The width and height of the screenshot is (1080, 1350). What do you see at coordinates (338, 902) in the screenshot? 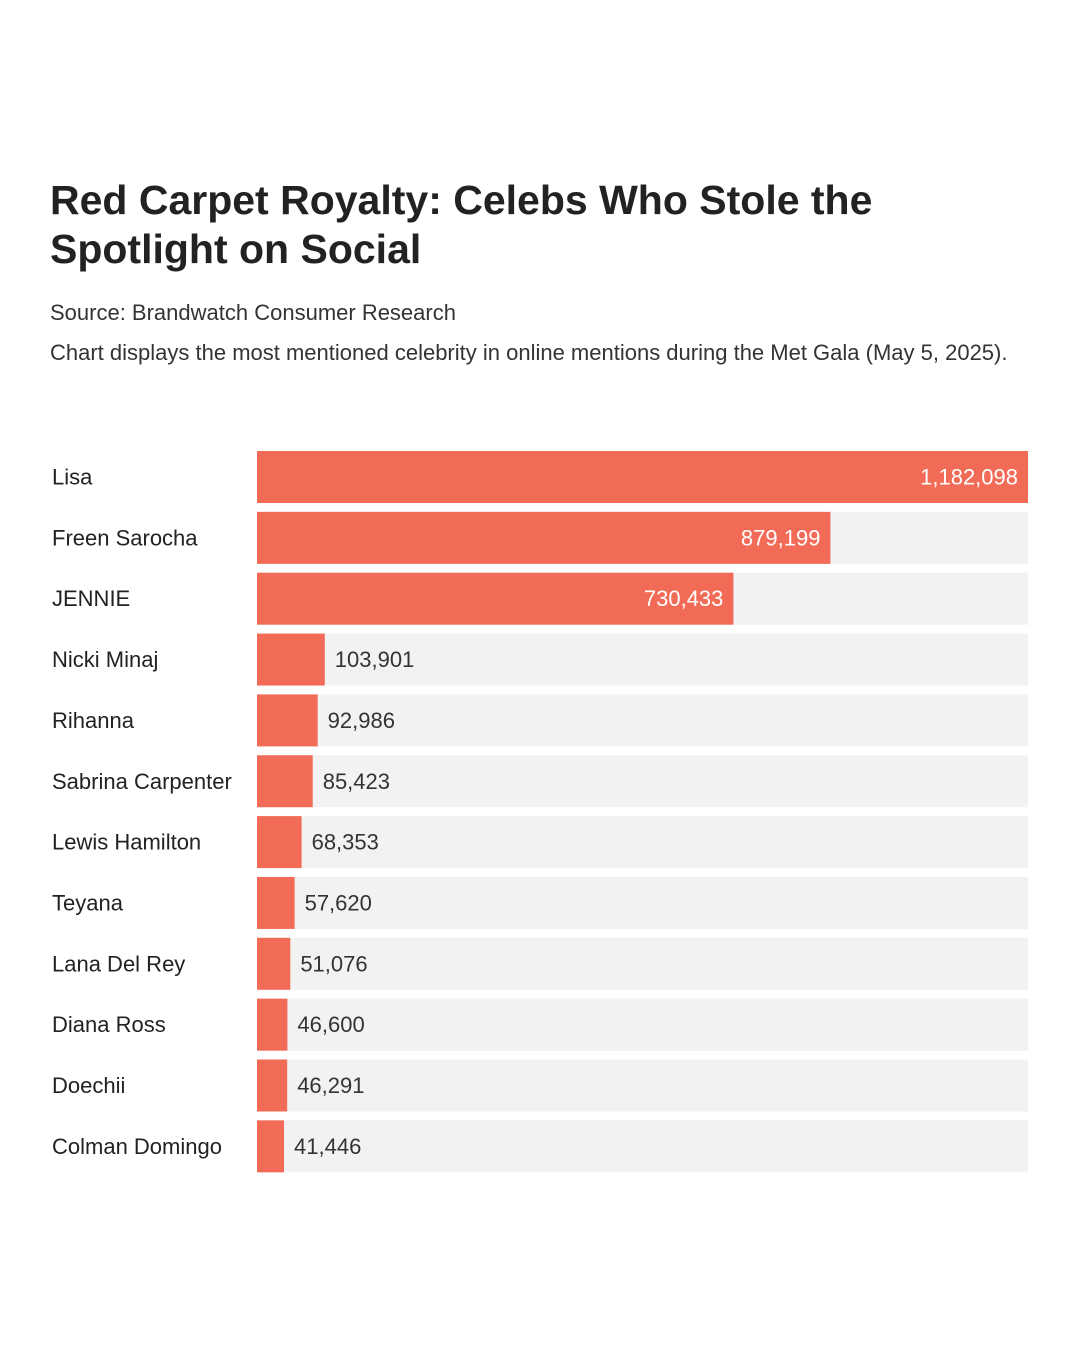
I see `value-label: 57,620` at bounding box center [338, 902].